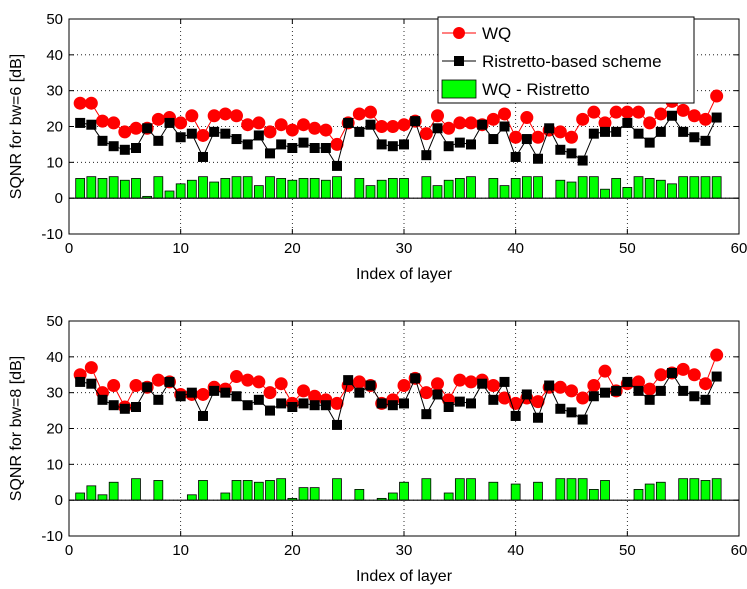 The height and width of the screenshot is (589, 747). I want to click on legend-wq-label: WQ, so click(496, 33).